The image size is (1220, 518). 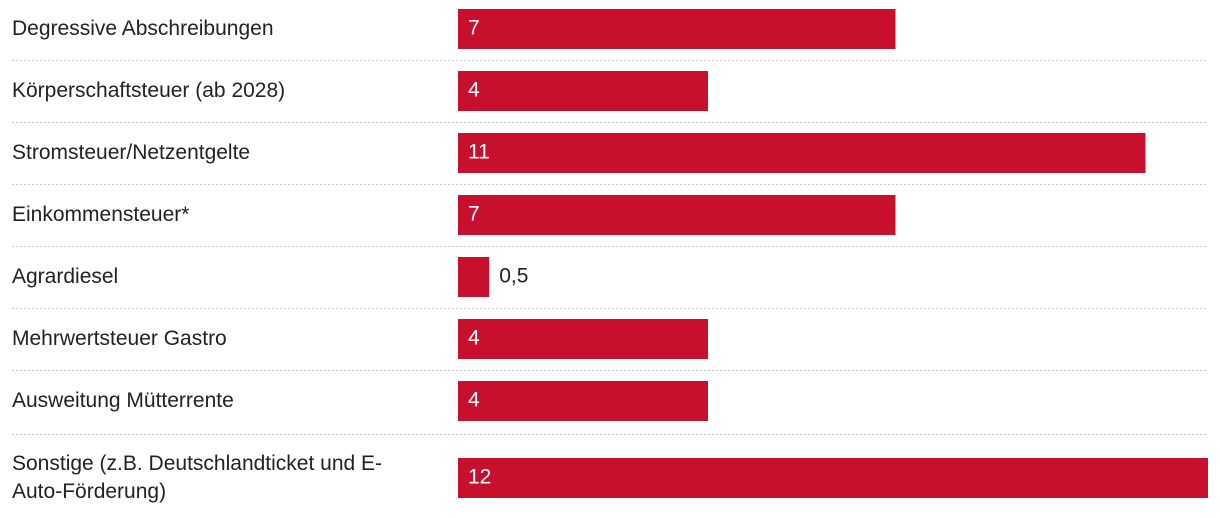 I want to click on category-label: Agrardiesel, so click(x=65, y=276).